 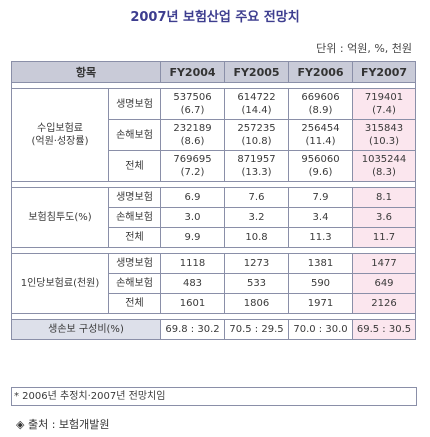 What do you see at coordinates (60, 141) in the screenshot?
I see `group-label-line: (억원·성장률)` at bounding box center [60, 141].